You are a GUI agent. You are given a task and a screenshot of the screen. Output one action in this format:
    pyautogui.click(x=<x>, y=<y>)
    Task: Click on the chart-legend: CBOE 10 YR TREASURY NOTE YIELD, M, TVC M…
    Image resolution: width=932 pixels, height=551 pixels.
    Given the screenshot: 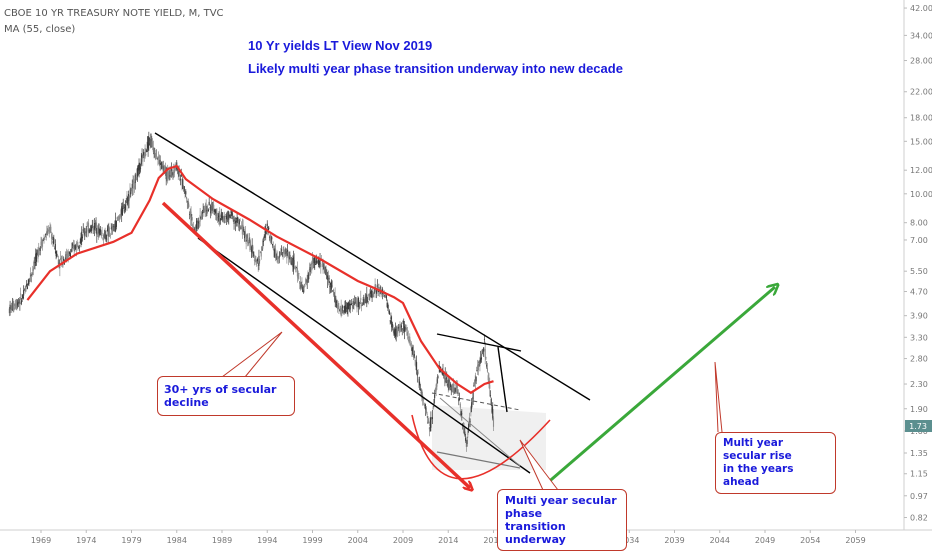 What is the action you would take?
    pyautogui.click(x=114, y=22)
    